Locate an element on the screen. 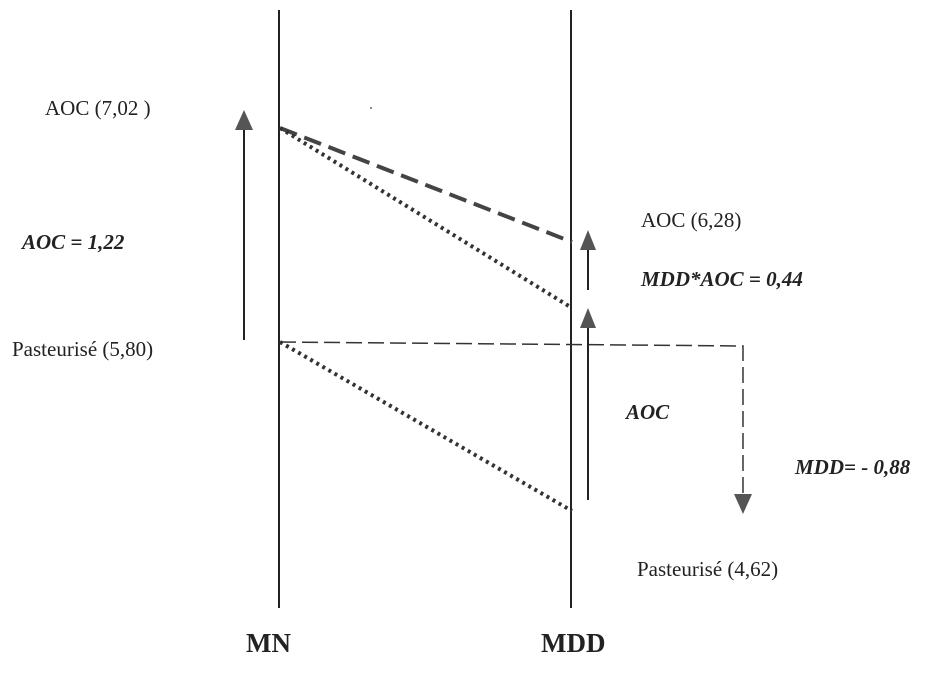 The width and height of the screenshot is (927, 678). interaction-label: MDD*AOC = 0,44 is located at coordinates (722, 279).